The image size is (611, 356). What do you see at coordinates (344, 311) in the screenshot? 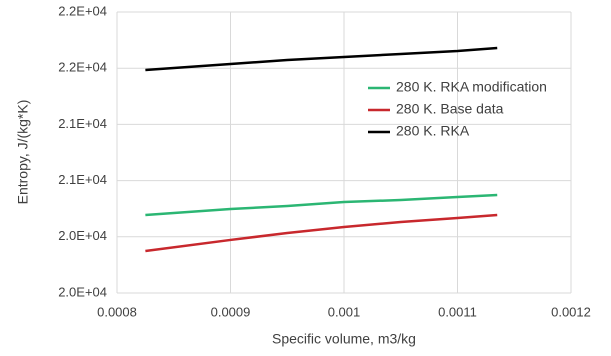
I see `x-tick-label: 0.001` at bounding box center [344, 311].